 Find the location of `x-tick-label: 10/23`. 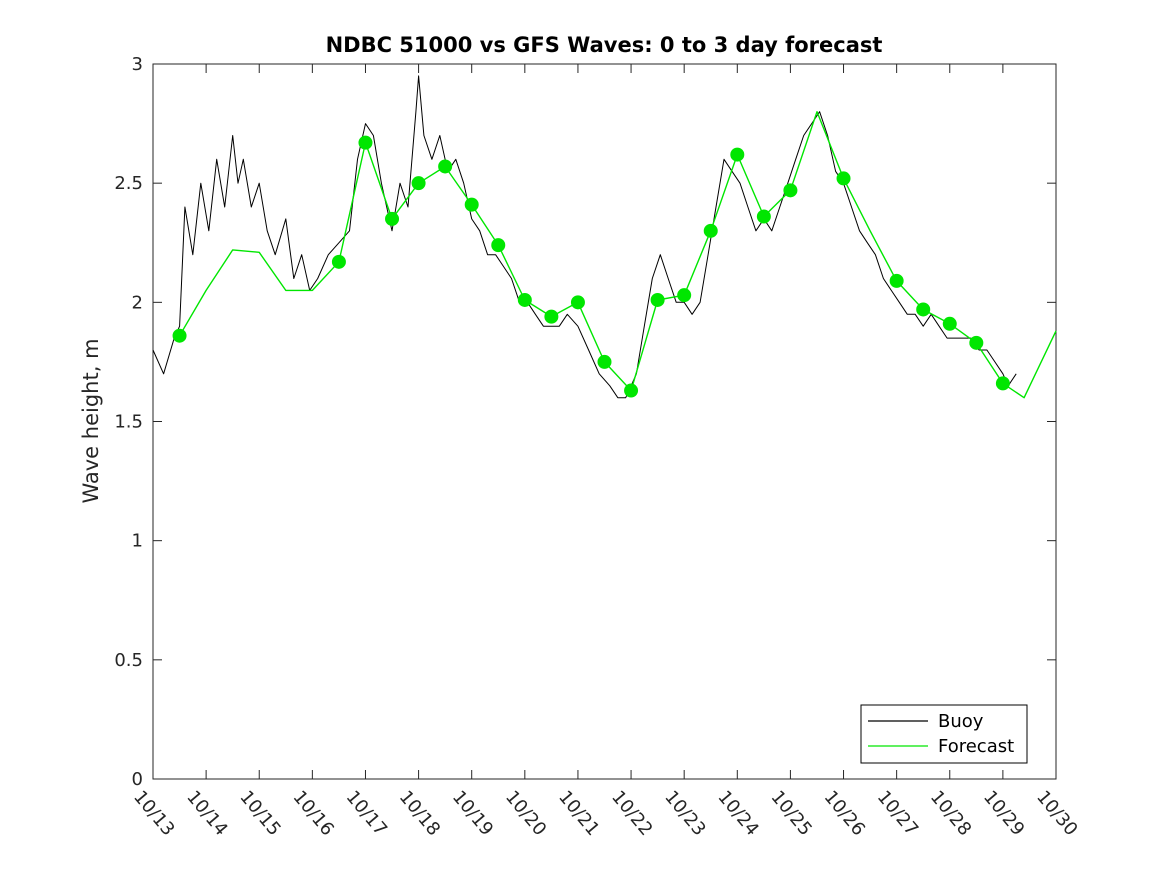

x-tick-label: 10/23 is located at coordinates (684, 813).